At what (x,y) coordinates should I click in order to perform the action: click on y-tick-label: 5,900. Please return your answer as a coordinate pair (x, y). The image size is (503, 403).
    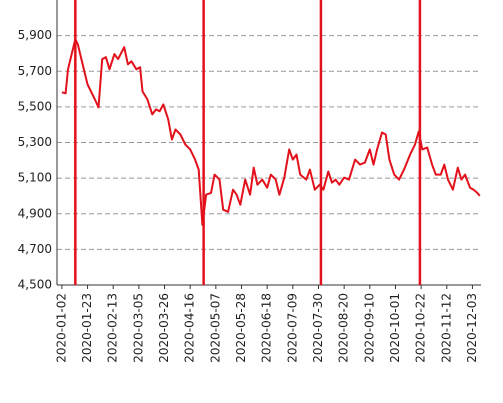
    Looking at the image, I should click on (35, 35).